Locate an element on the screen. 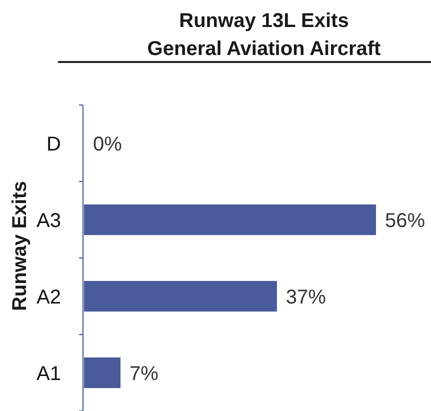 The width and height of the screenshot is (431, 411). data-label: 7% is located at coordinates (144, 373).